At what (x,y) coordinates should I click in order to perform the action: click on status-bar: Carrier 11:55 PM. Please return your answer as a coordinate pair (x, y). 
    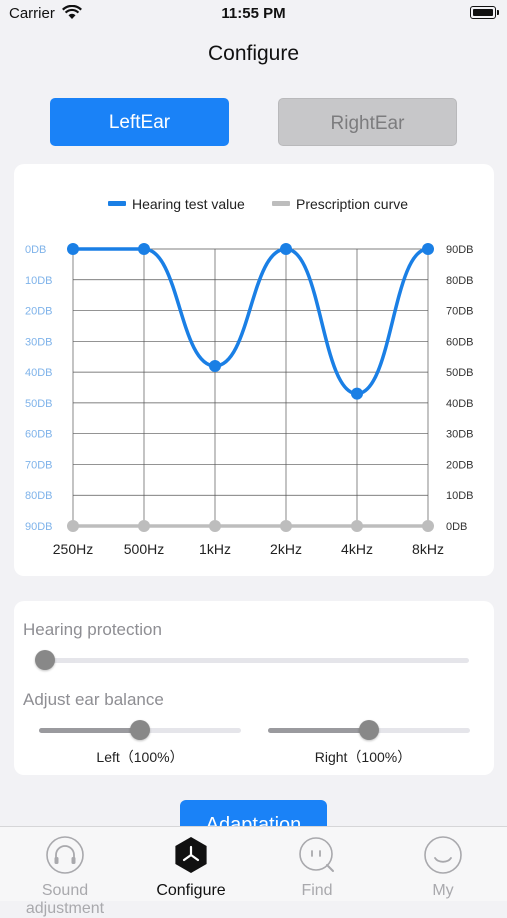
    Looking at the image, I should click on (253, 14).